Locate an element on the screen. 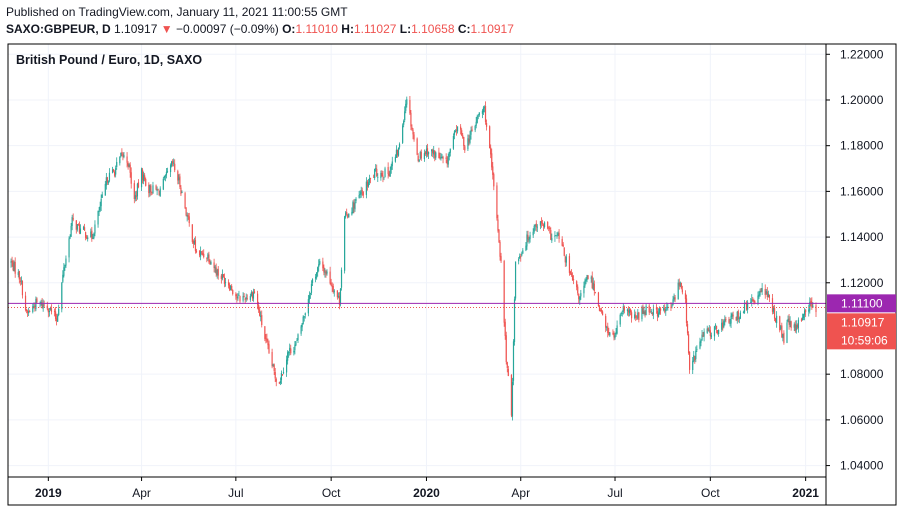 This screenshot has height=513, width=902. time-axis: 2019 Apr Jul Oct 2020 Apr Jul Oct 2021 is located at coordinates (427, 488).